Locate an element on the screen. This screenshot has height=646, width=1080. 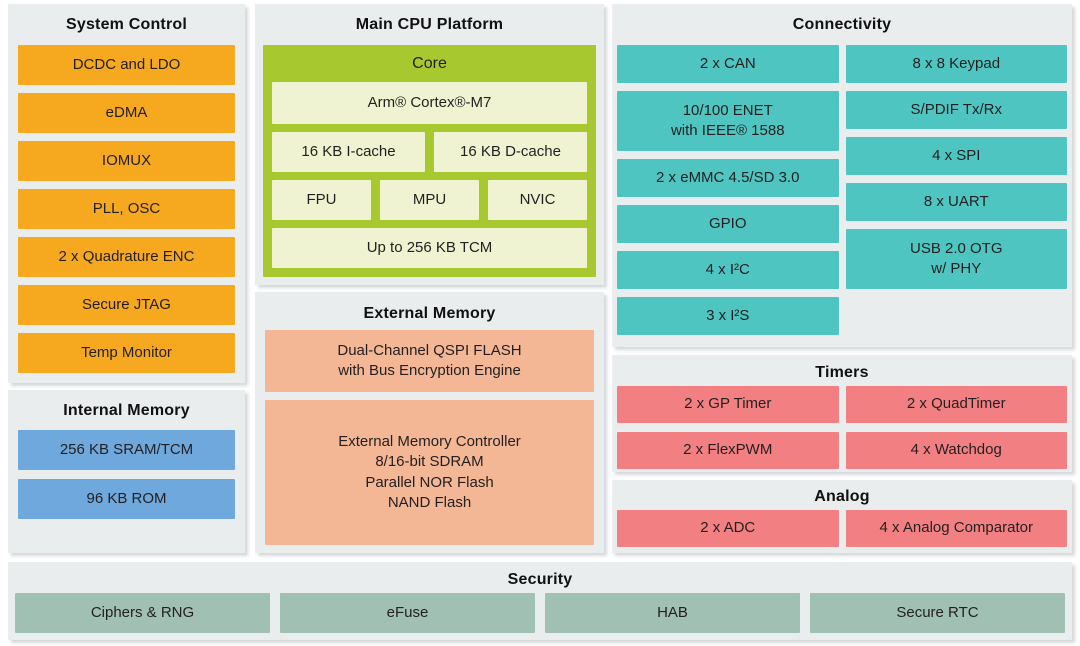
block-gp-timer: 2 x GP Timer is located at coordinates (728, 404).